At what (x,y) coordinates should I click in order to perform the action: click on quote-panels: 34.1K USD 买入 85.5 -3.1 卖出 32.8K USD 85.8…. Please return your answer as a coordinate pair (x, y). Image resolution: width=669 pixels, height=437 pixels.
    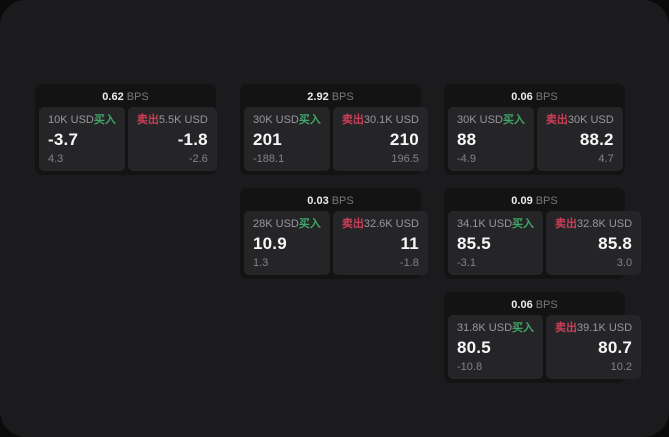
    Looking at the image, I should click on (545, 243).